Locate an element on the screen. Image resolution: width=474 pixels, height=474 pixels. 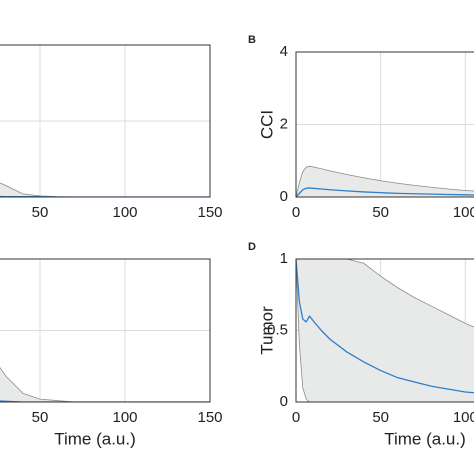
y-tick-label: 2 is located at coordinates (284, 123).